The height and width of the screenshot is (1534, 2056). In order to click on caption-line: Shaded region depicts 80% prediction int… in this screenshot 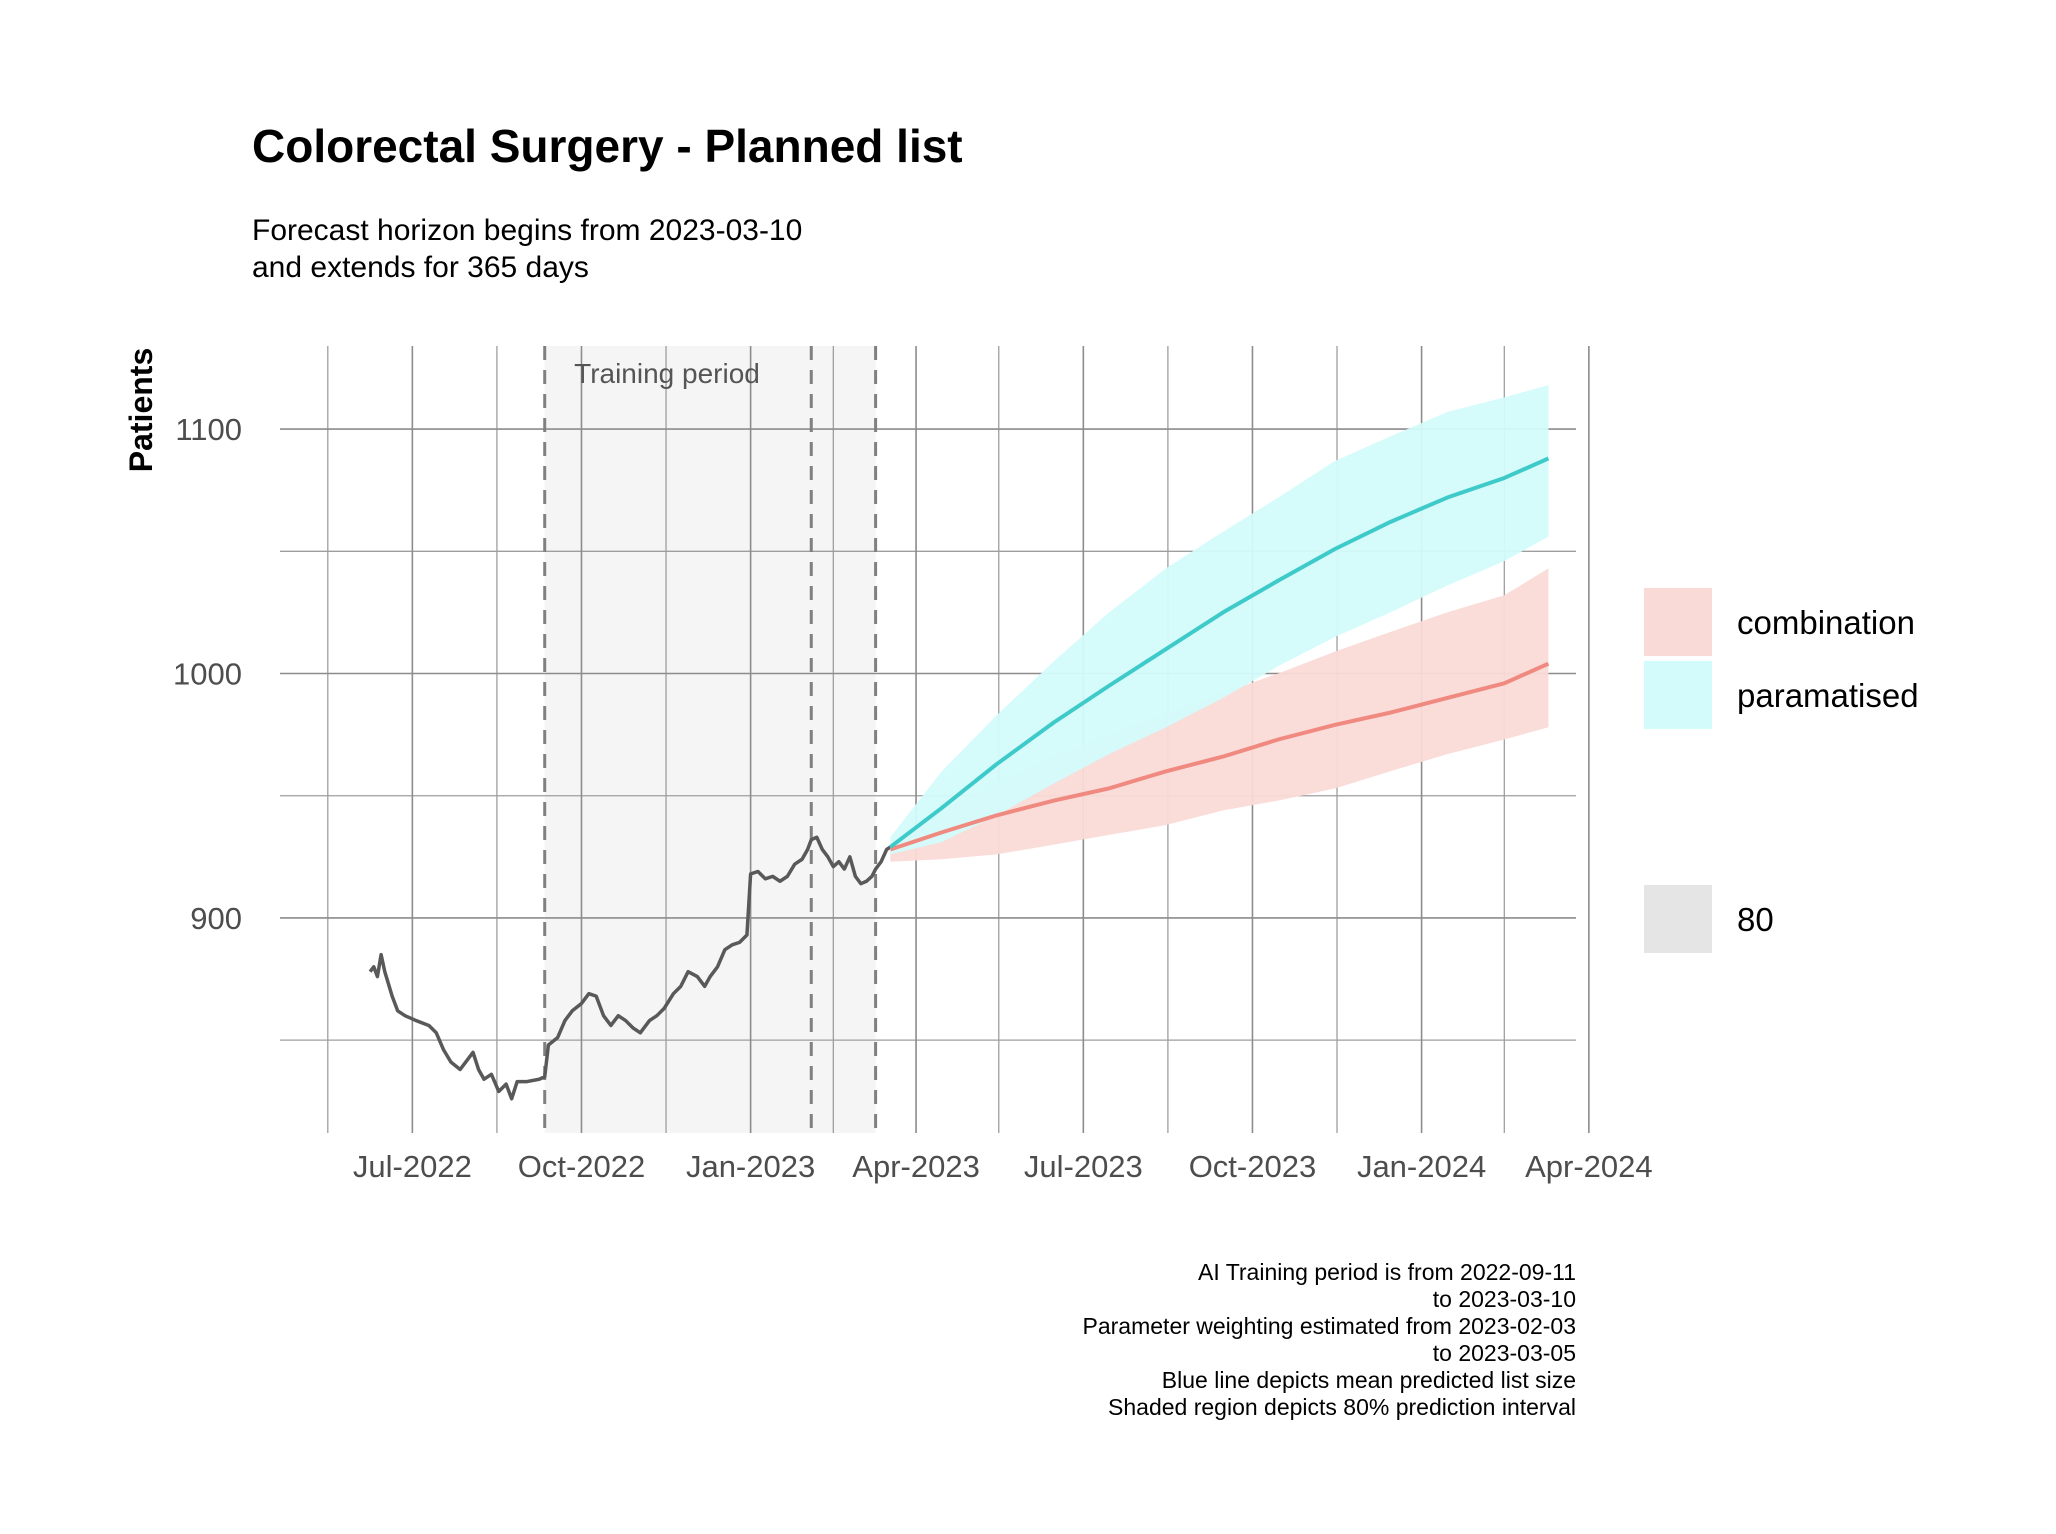, I will do `click(1342, 1407)`.